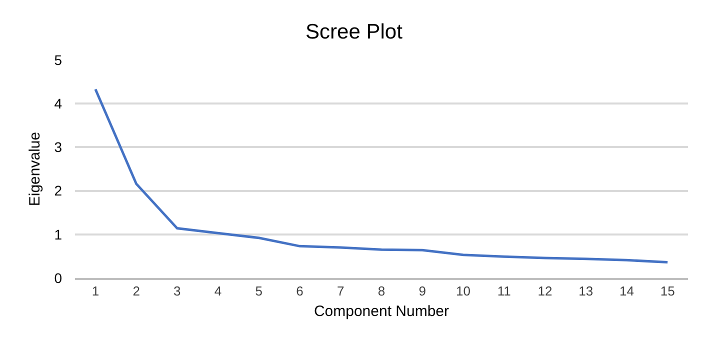  What do you see at coordinates (422, 290) in the screenshot?
I see `x-tick-label: 9` at bounding box center [422, 290].